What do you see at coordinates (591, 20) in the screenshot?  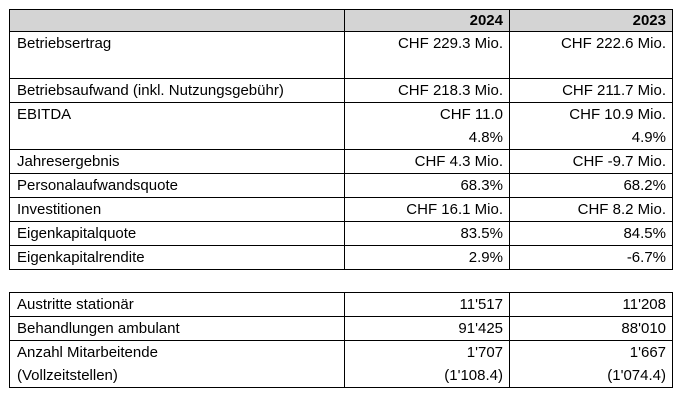 I see `header-year-2023: 2023` at bounding box center [591, 20].